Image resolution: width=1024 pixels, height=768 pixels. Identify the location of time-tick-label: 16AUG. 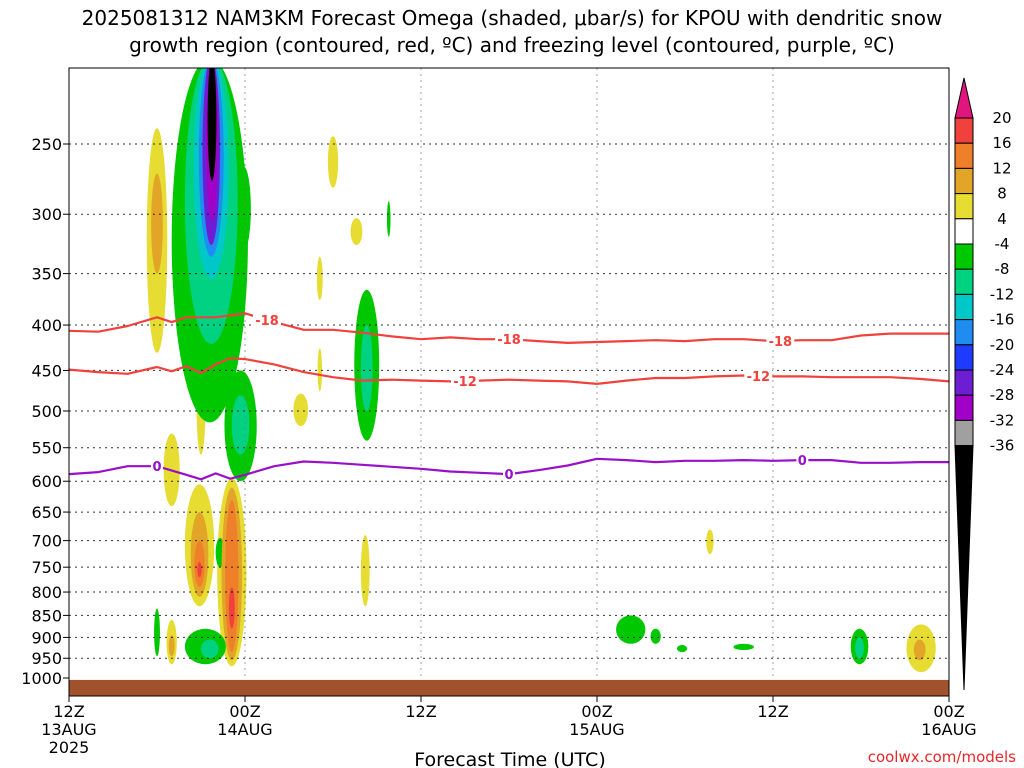
(948, 729).